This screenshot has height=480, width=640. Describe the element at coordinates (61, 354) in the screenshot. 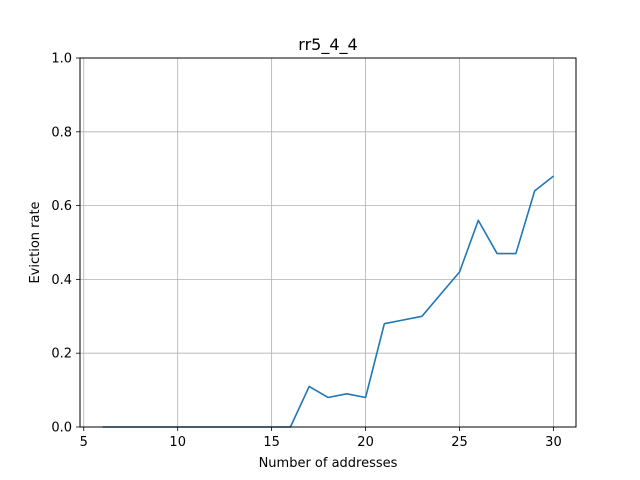

I see `y-tick-label: 0.2` at that location.